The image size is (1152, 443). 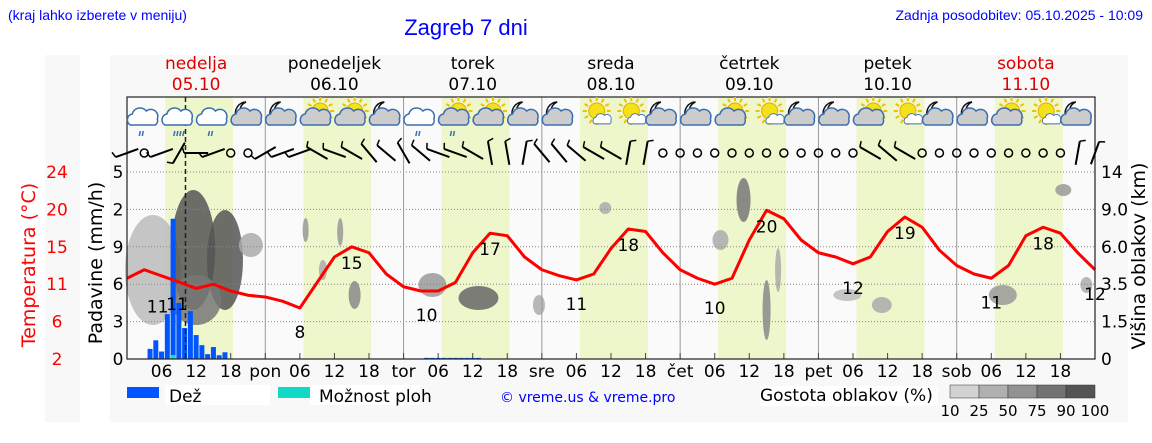 What do you see at coordinates (352, 264) in the screenshot?
I see `temperature-label: 15` at bounding box center [352, 264].